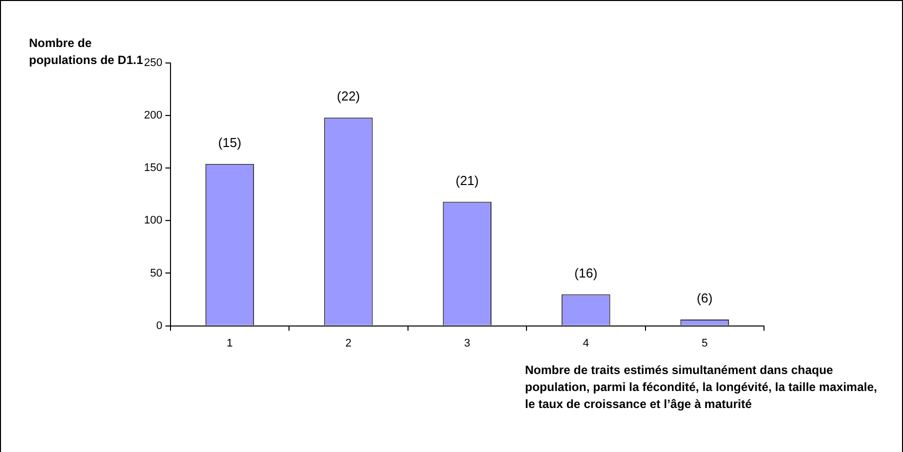 Image resolution: width=903 pixels, height=452 pixels. Describe the element at coordinates (348, 343) in the screenshot. I see `x-tick-label: 2` at that location.